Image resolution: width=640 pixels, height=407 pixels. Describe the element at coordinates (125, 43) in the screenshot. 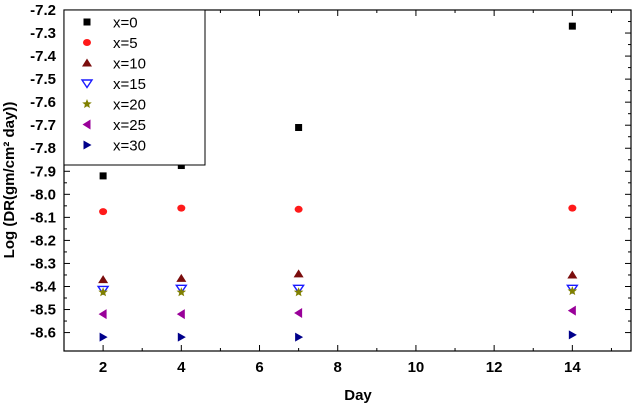

I see `legend-label: x=5` at that location.